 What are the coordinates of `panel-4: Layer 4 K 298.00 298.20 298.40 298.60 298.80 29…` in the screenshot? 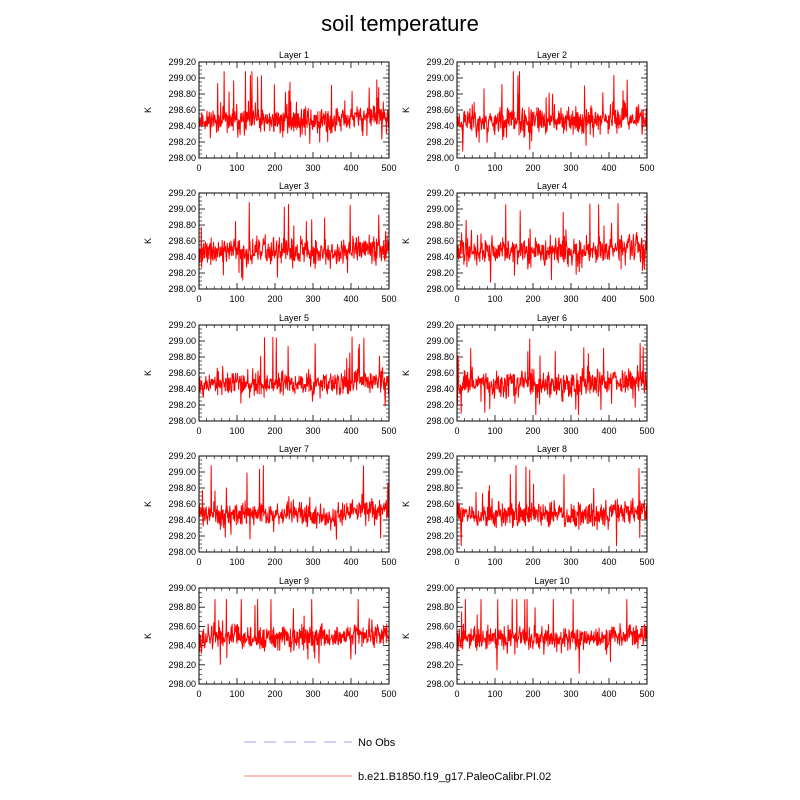 It's located at (528, 242).